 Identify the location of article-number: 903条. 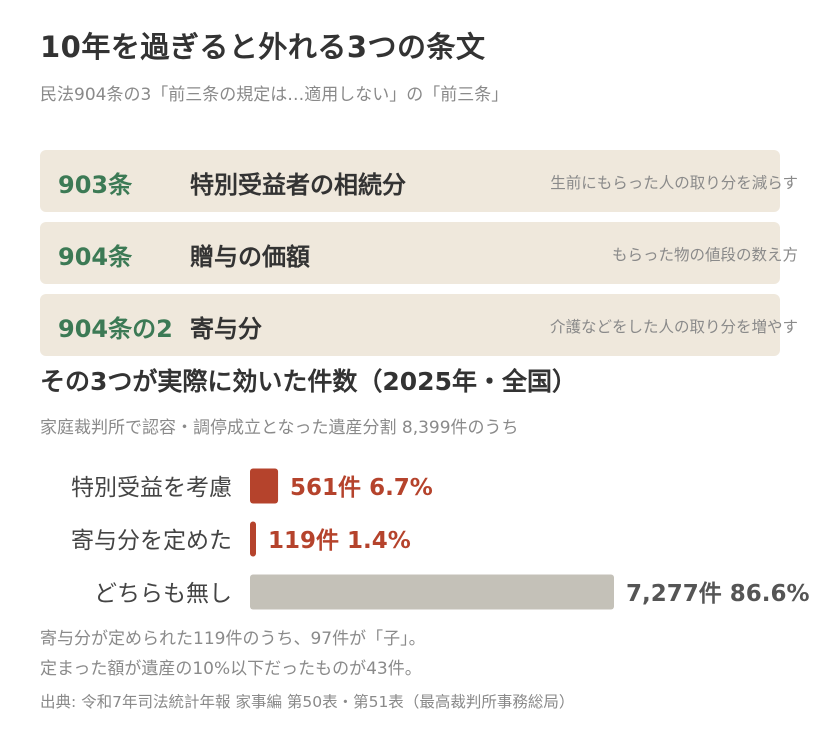
(95, 185).